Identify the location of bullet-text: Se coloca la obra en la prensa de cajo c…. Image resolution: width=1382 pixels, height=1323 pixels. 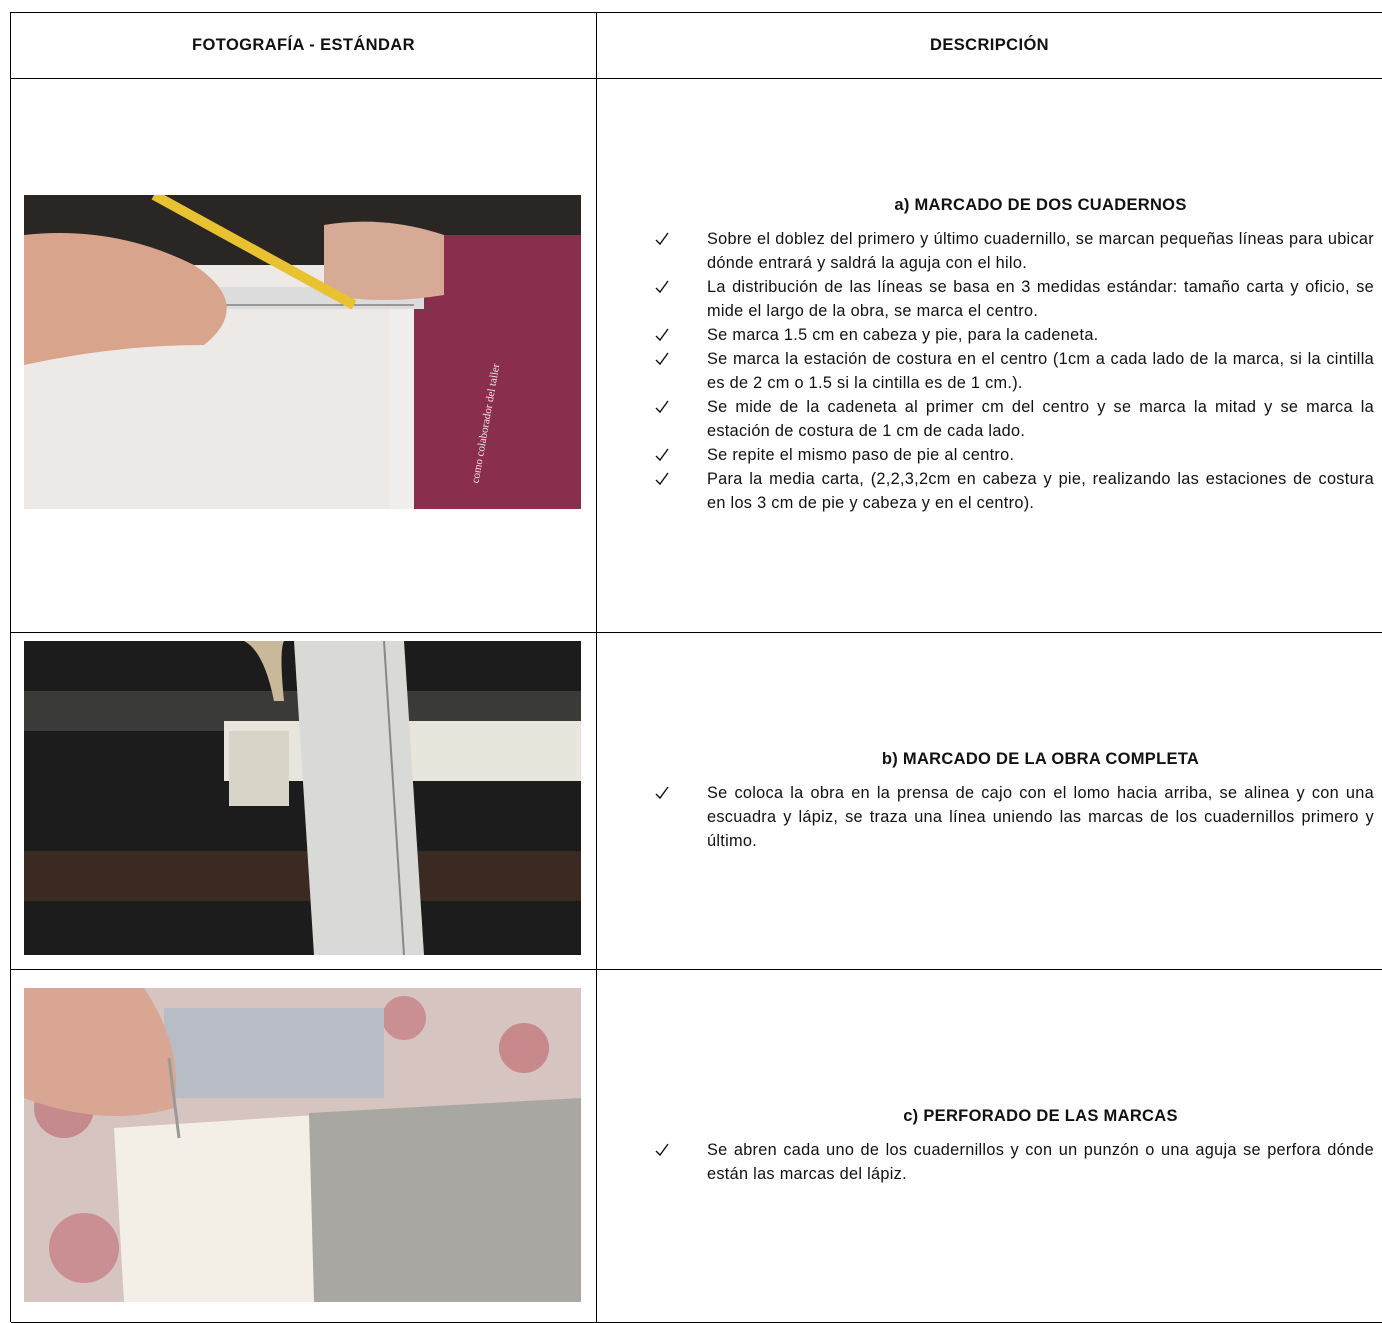
(1040, 816).